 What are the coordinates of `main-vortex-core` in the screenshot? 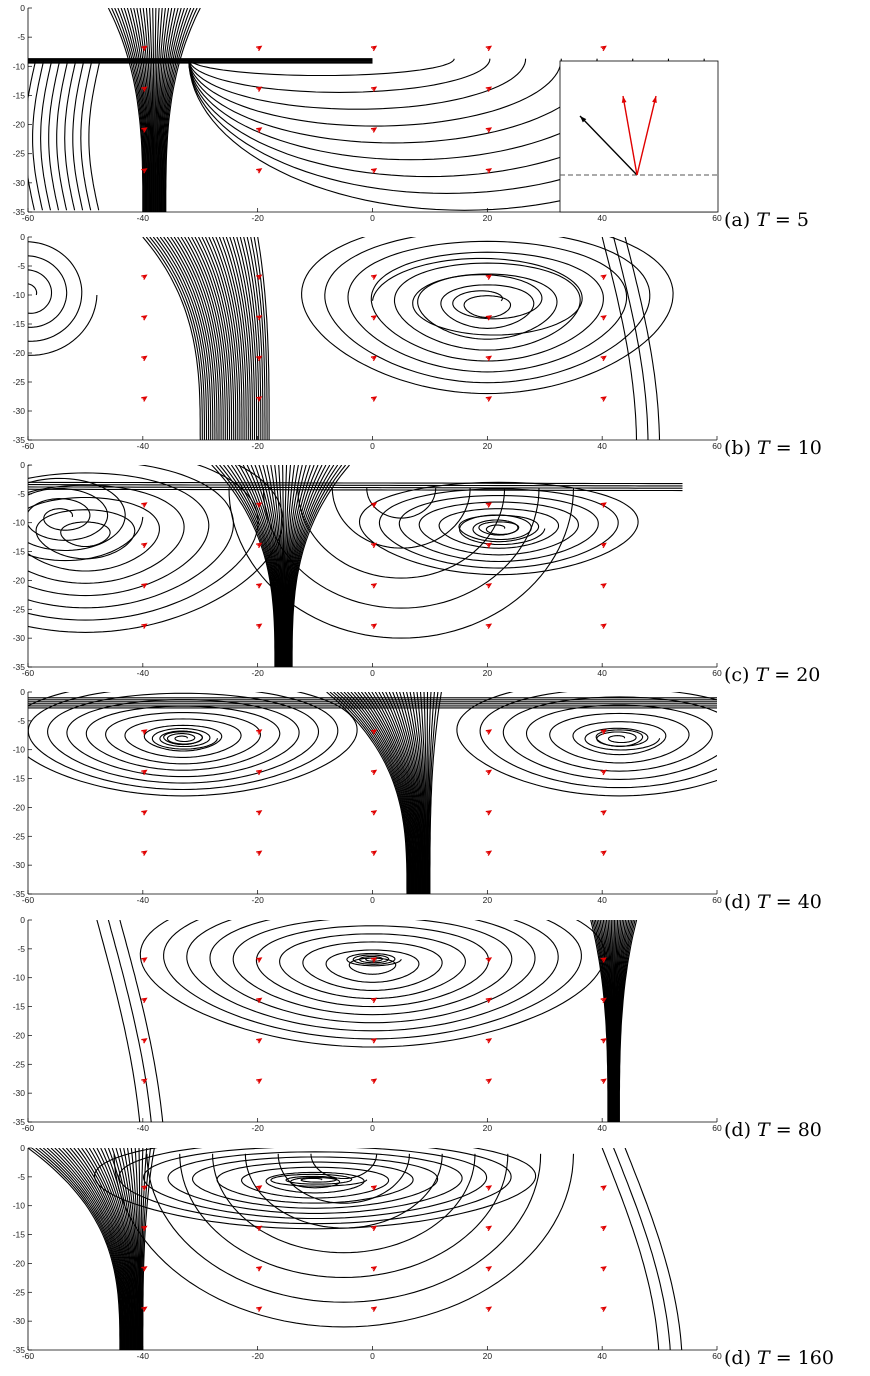 It's located at (374, 959).